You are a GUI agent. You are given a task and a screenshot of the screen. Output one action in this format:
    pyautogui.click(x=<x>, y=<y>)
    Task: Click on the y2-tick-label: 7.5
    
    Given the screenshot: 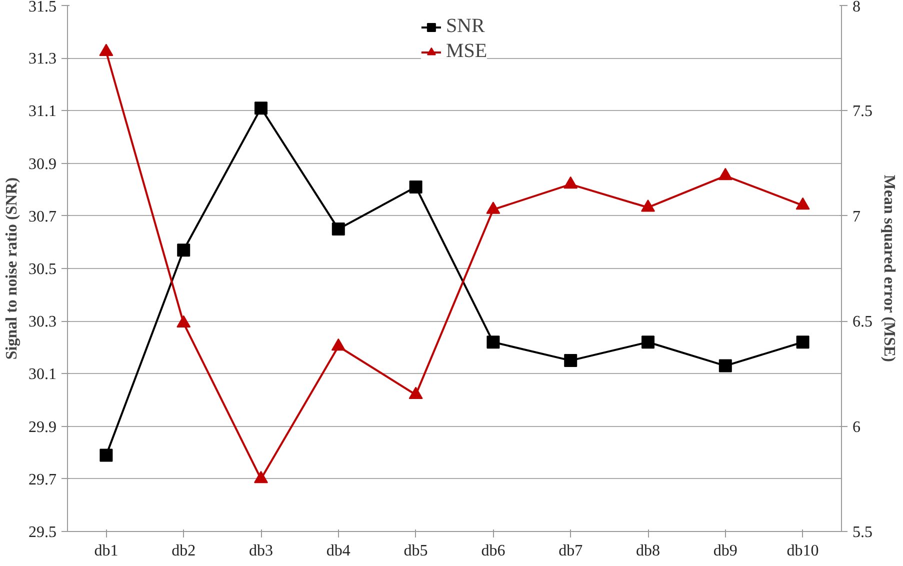 What is the action you would take?
    pyautogui.click(x=862, y=111)
    